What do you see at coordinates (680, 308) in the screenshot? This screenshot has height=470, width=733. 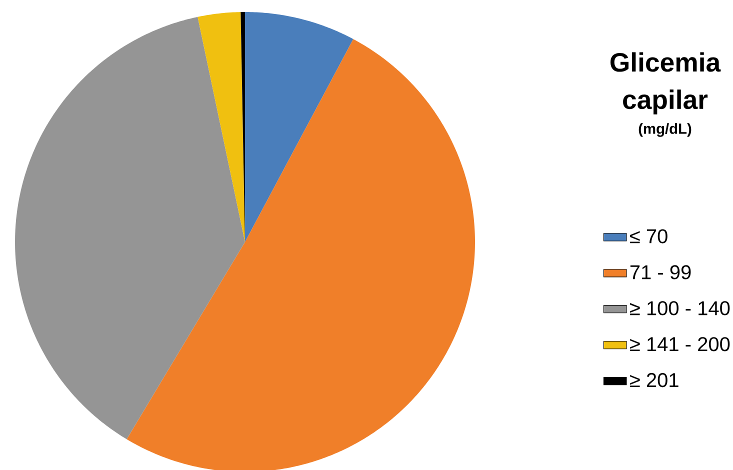 I see `legend-label: ≥ 100 - 140` at bounding box center [680, 308].